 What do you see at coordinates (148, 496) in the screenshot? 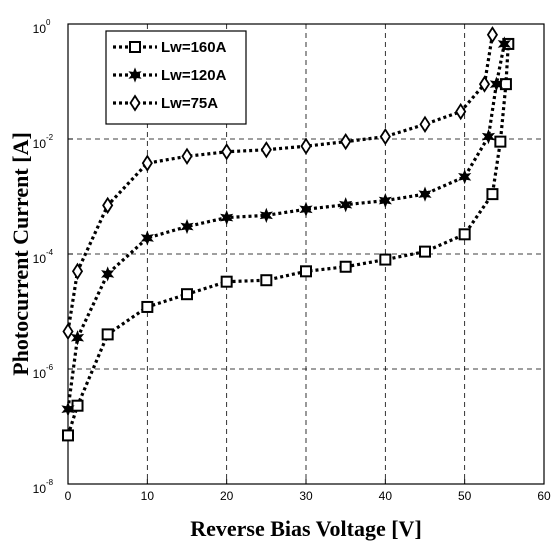
I see `x-tick-label: 10` at bounding box center [148, 496].